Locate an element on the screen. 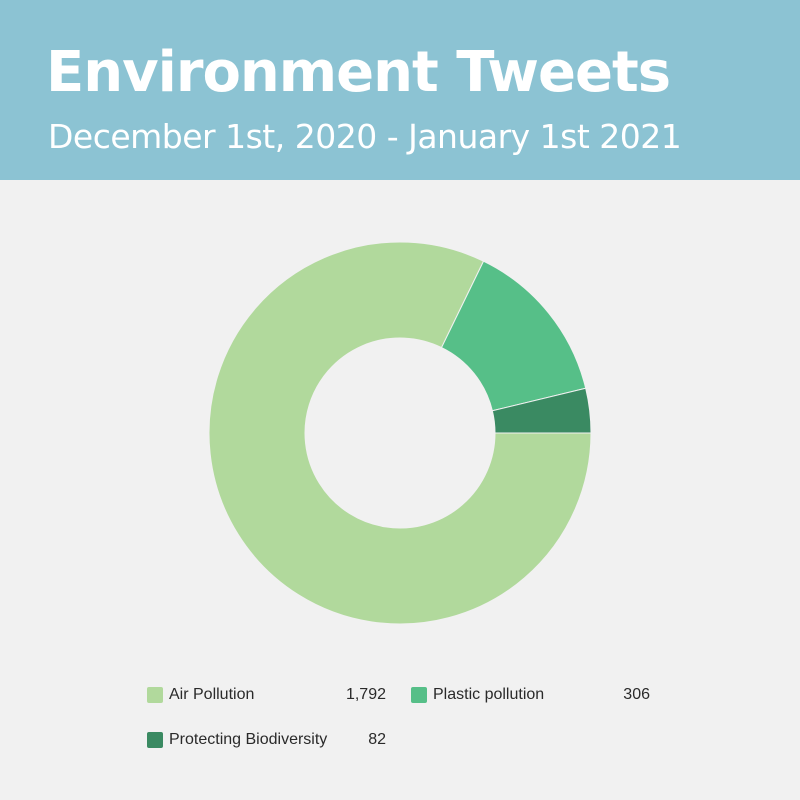 Image resolution: width=800 pixels, height=800 pixels. legend-item-air-pollution: Air Pollution is located at coordinates (200, 695).